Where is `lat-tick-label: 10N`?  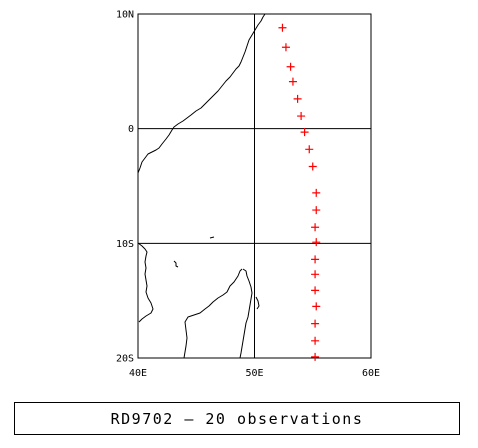 lat-tick-label: 10N is located at coordinates (125, 15).